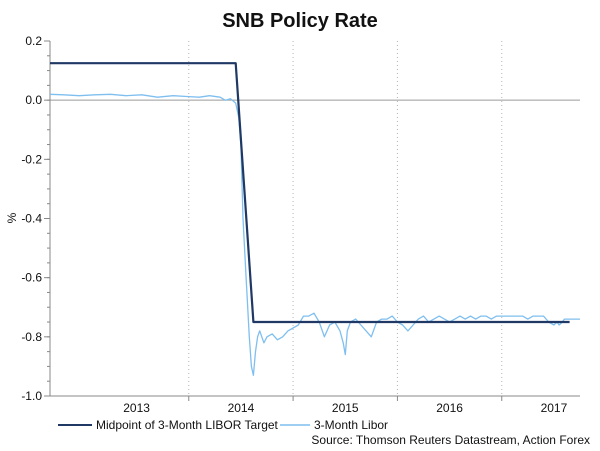 The image size is (600, 451). Describe the element at coordinates (554, 408) in the screenshot. I see `x-tick-label: 2017` at that location.